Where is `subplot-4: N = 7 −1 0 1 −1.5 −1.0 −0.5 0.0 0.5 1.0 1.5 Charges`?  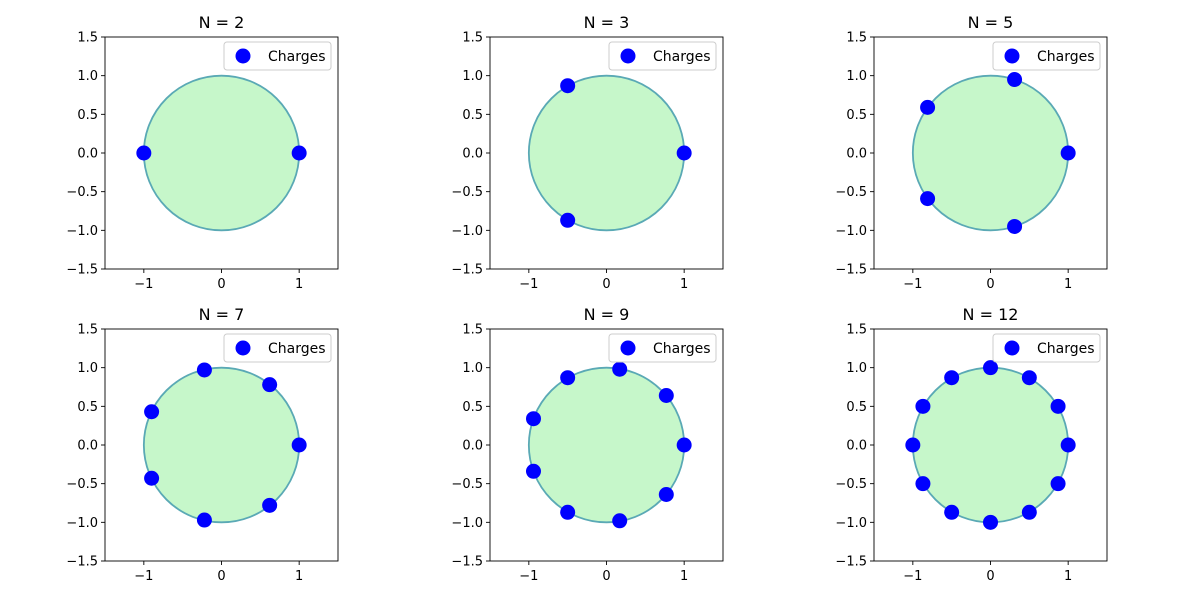
subplot-4: N = 7 −1 0 1 −1.5 −1.0 −0.5 0.0 0.5 1.0 1.5 Charges is located at coordinates (202, 444).